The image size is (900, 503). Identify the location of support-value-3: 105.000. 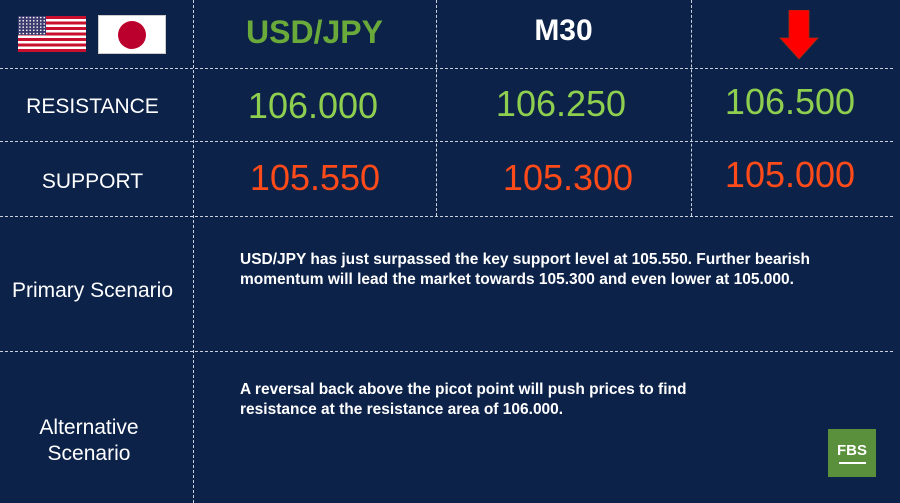
(790, 174).